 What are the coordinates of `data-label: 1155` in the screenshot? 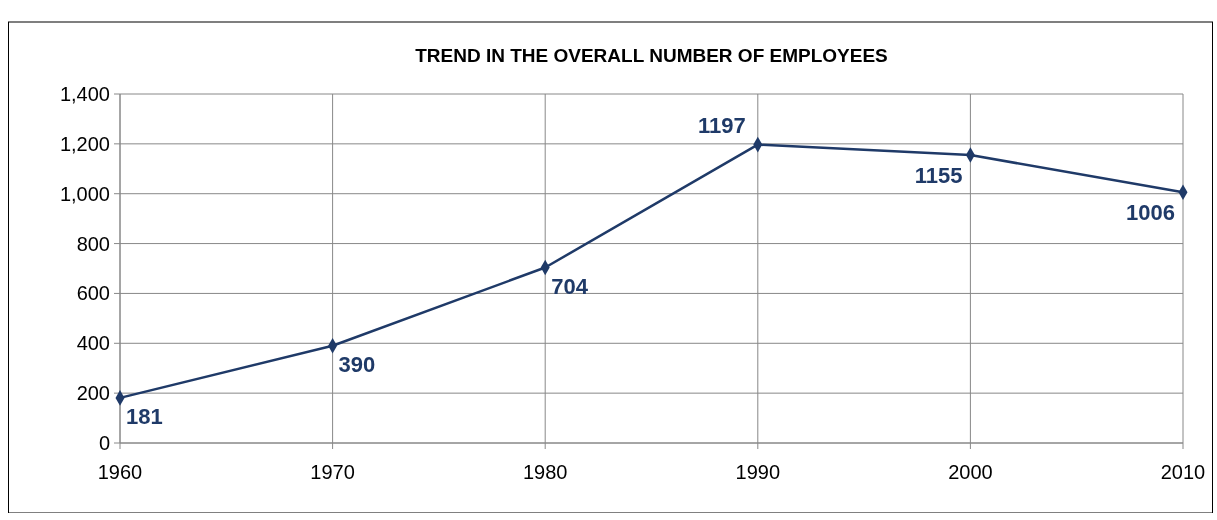 It's located at (938, 176).